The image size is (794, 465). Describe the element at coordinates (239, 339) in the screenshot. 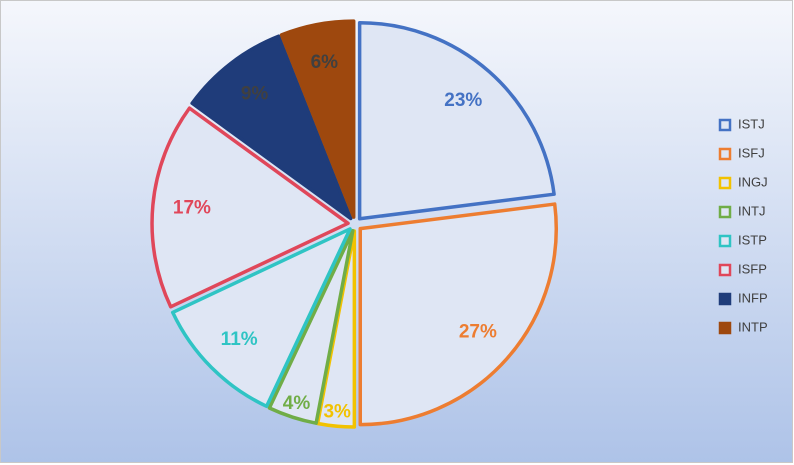

I see `data-label: 11%` at that location.